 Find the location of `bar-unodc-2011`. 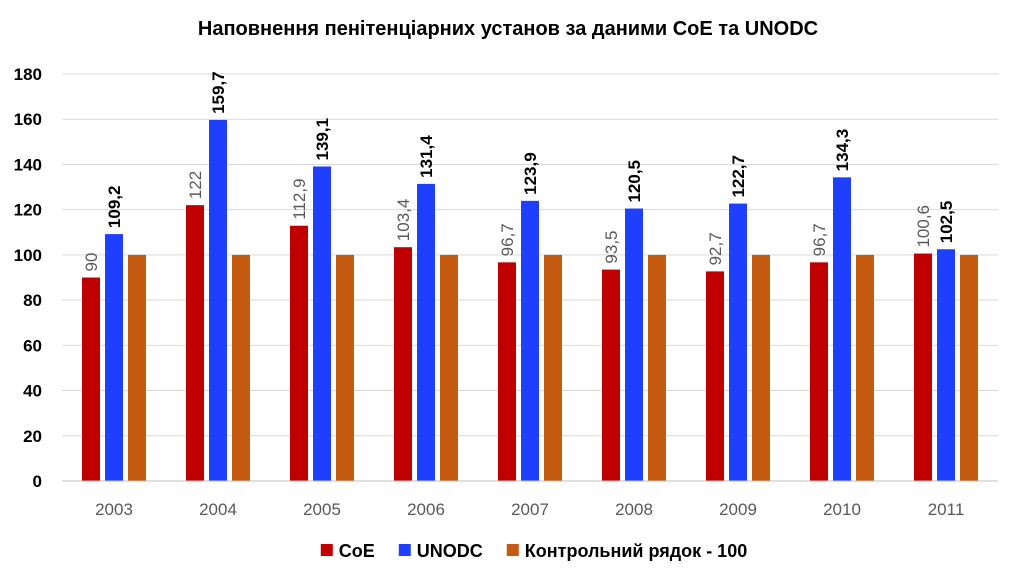

bar-unodc-2011 is located at coordinates (946, 365).